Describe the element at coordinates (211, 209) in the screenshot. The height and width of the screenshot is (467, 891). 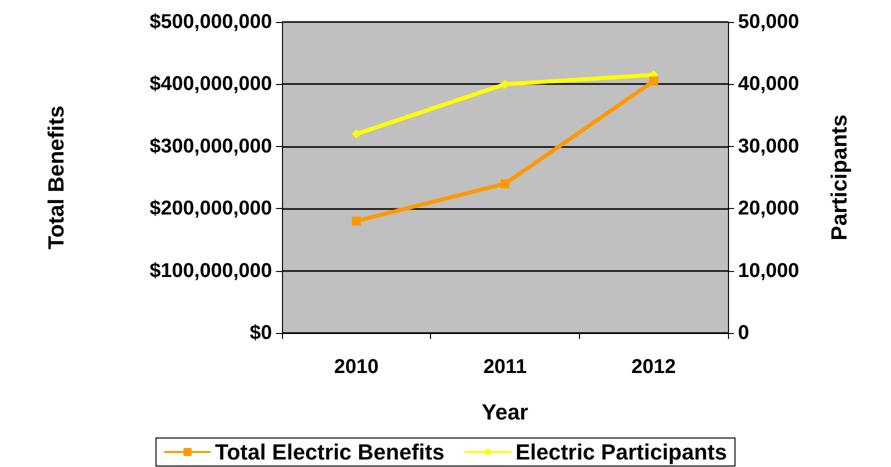
I see `y-tick-label: $200,000,000` at that location.